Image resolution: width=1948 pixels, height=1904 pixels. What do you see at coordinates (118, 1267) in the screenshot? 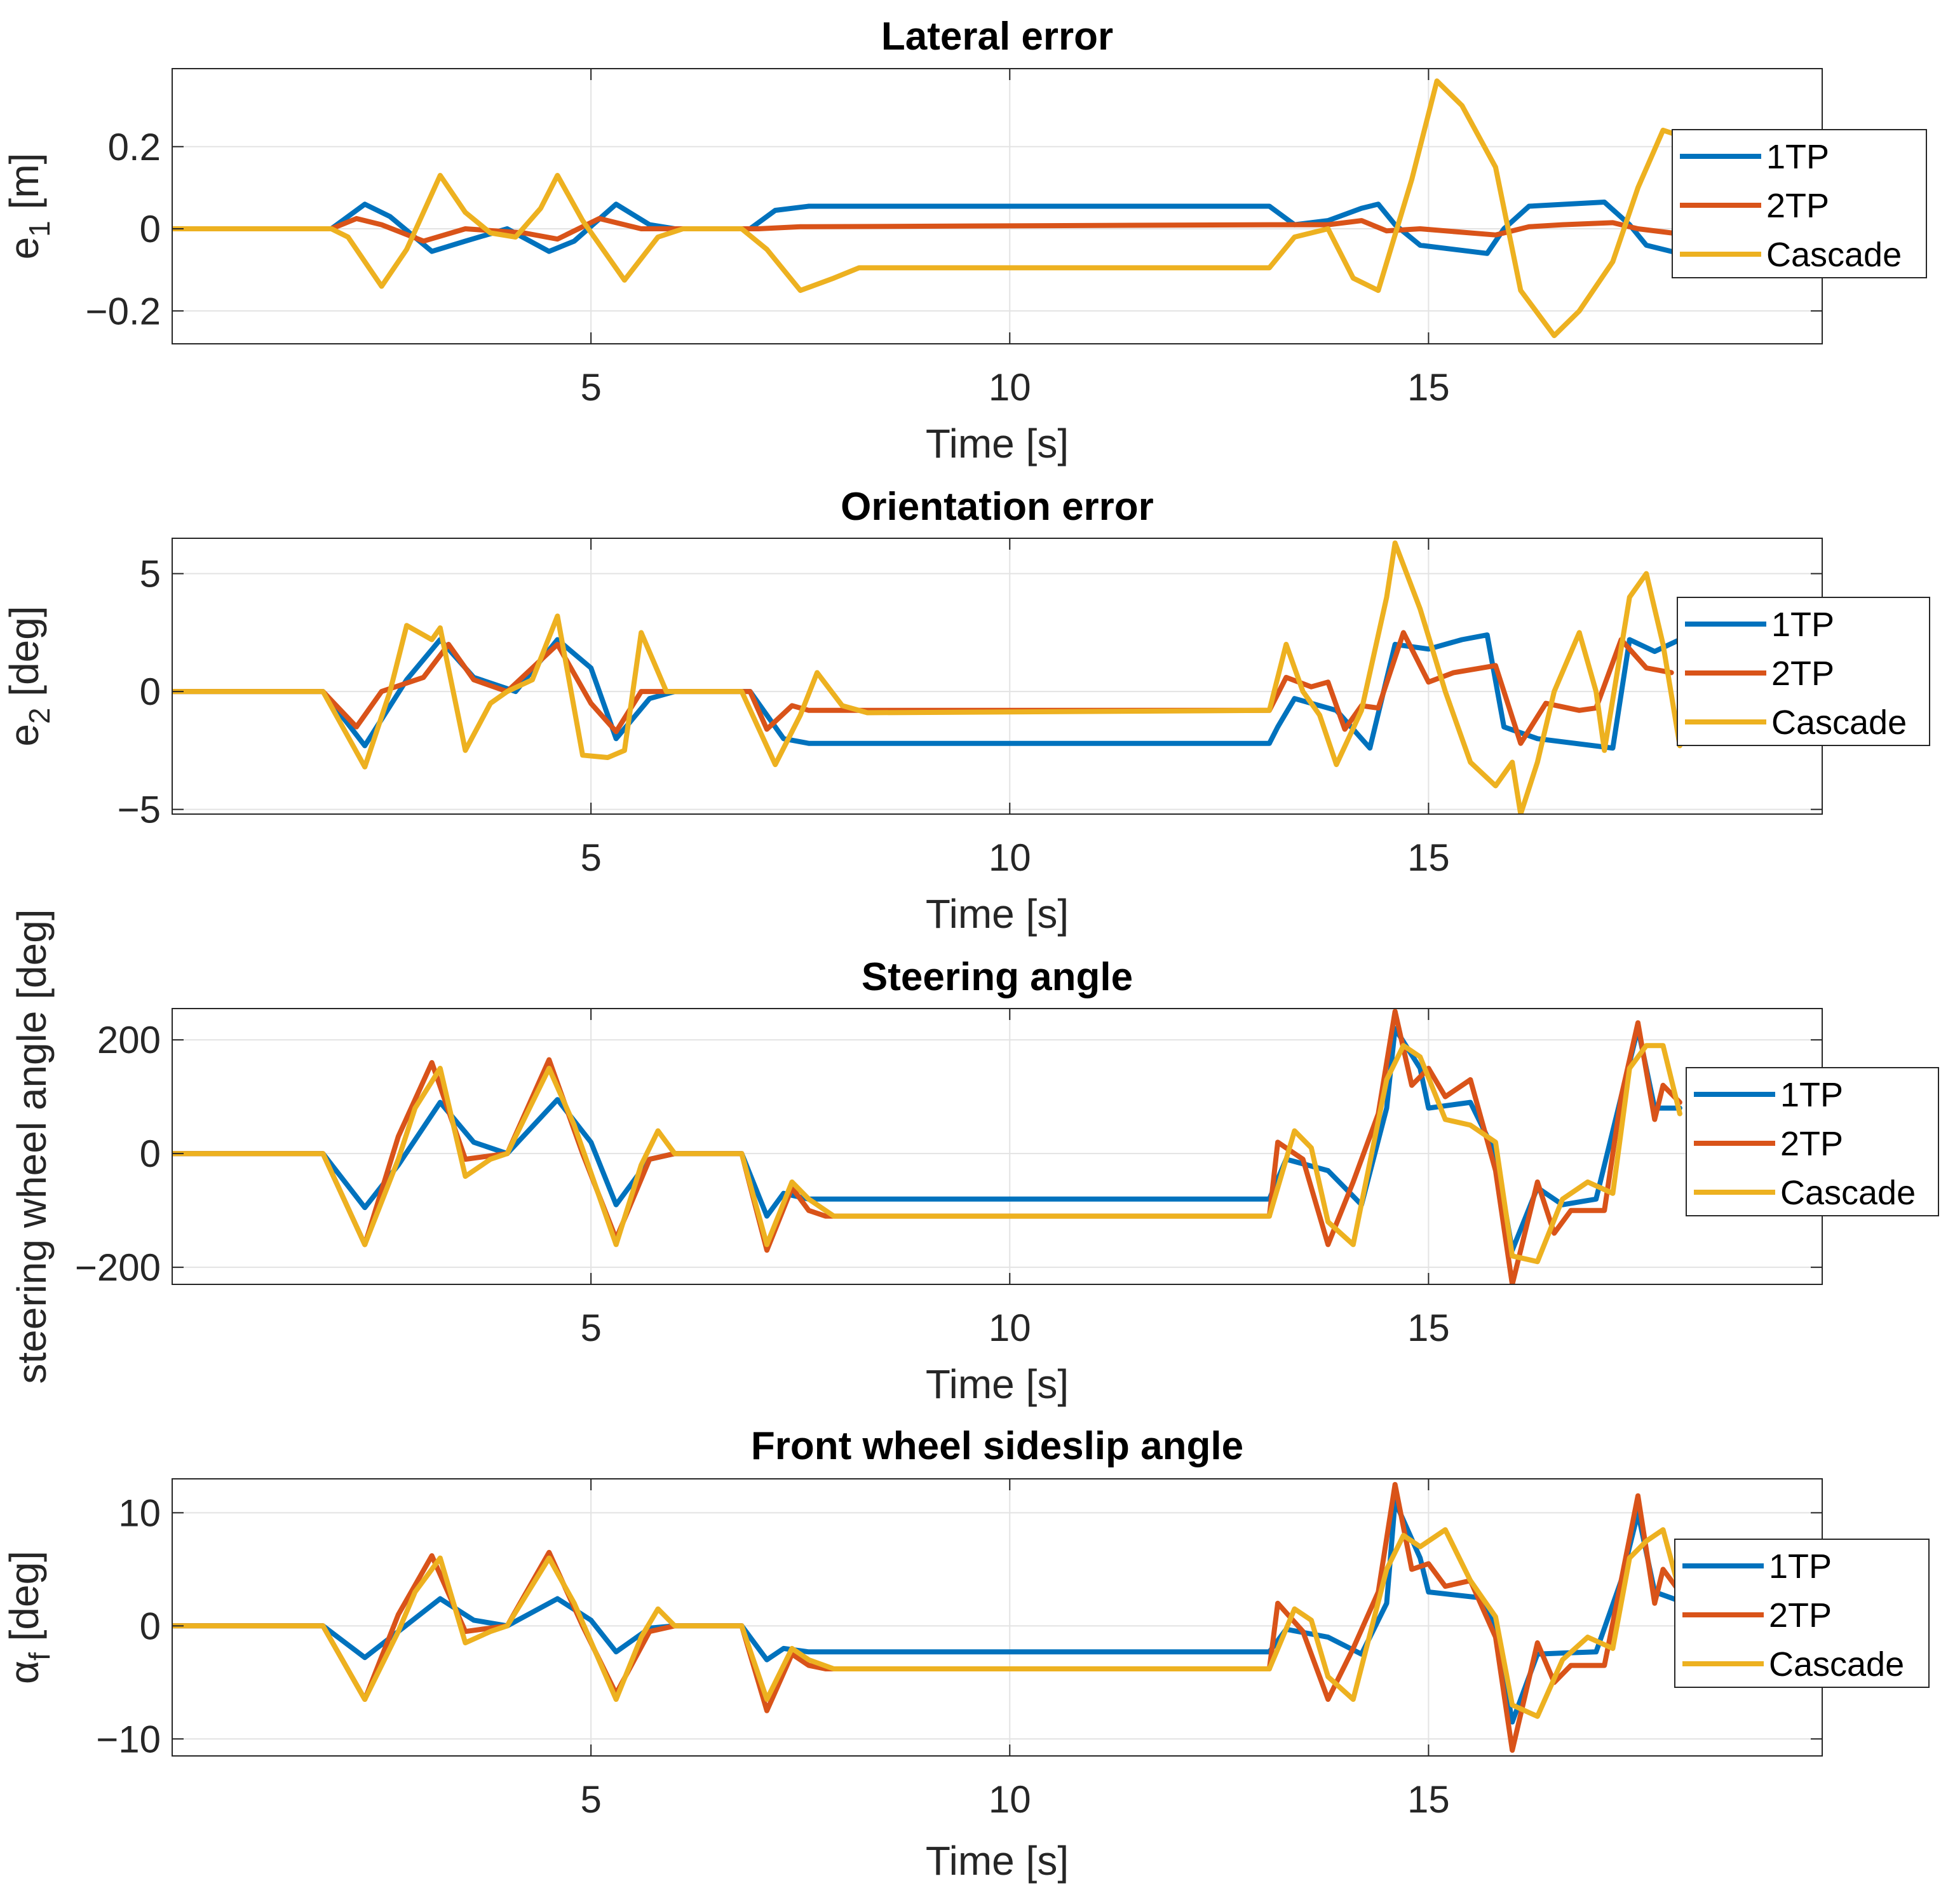
I see `y-tick-label: −200` at bounding box center [118, 1267].